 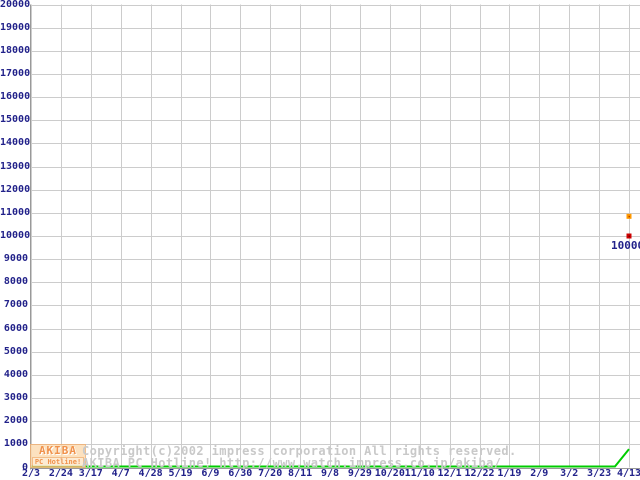 I want to click on x-tick-label: 10/20, so click(x=389, y=473).